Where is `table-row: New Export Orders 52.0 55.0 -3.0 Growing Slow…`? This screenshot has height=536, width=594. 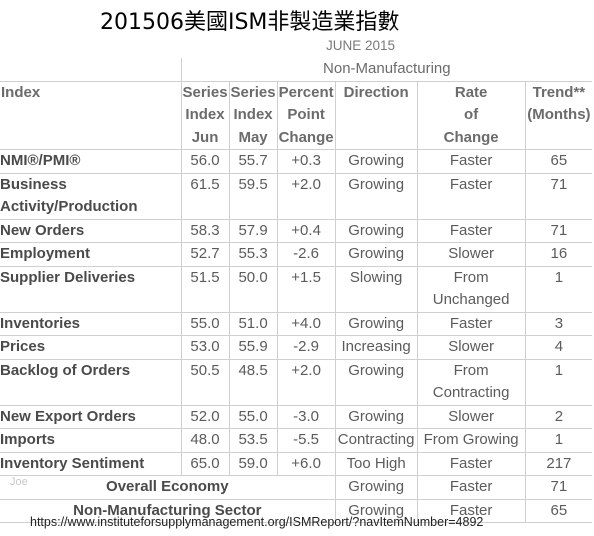 table-row: New Export Orders 52.0 55.0 -3.0 Growing Slow… is located at coordinates (296, 417).